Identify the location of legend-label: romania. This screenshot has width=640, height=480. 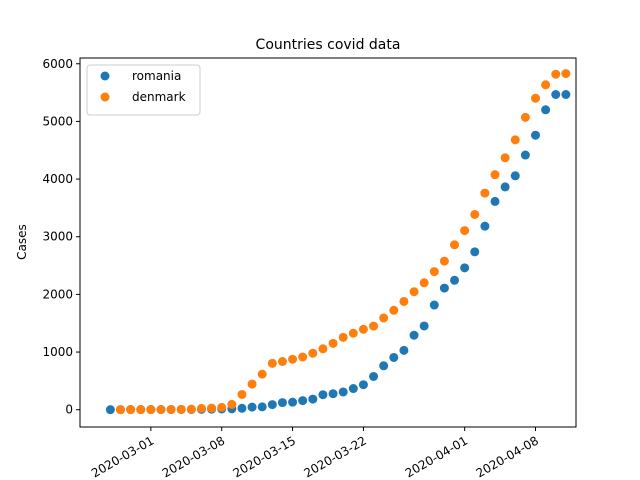
(156, 76).